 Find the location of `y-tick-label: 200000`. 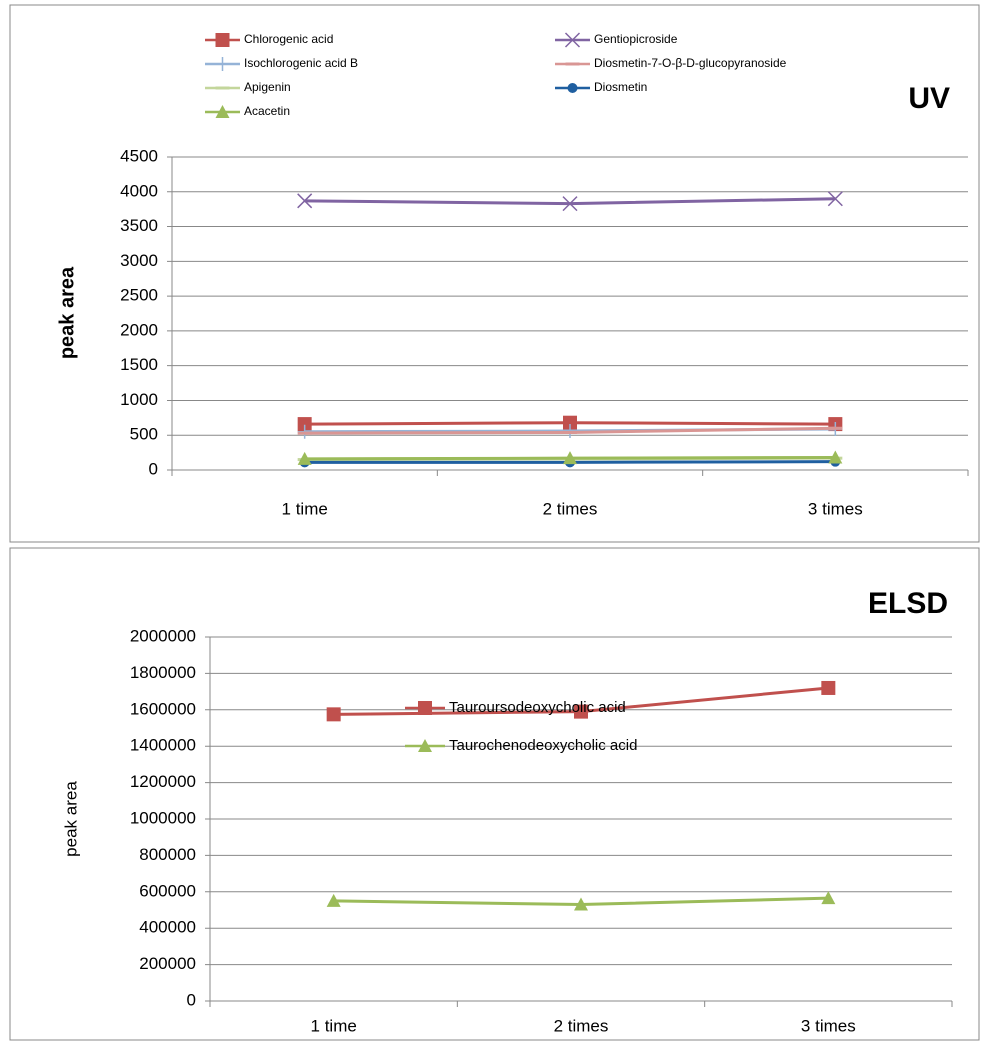

y-tick-label: 200000 is located at coordinates (167, 963).